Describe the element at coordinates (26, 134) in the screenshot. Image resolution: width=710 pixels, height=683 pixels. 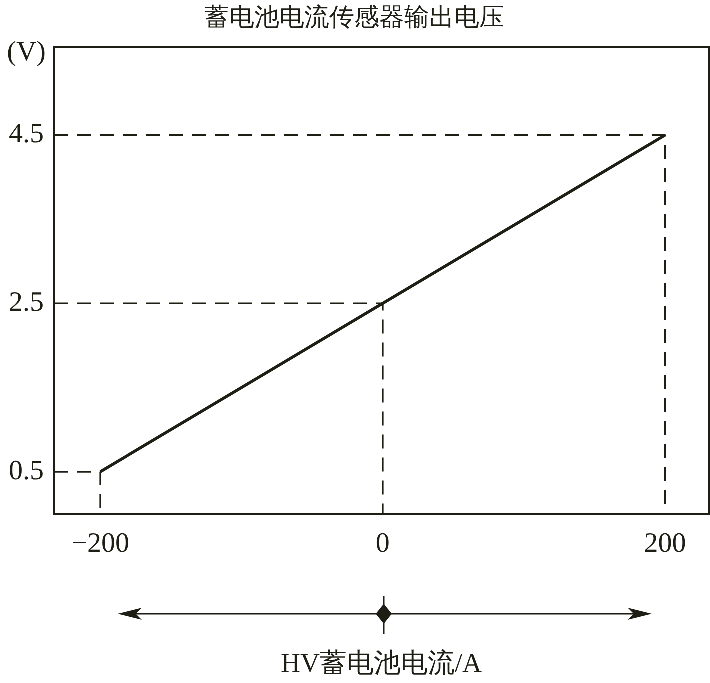
I see `y-tick-label: 4.5` at that location.